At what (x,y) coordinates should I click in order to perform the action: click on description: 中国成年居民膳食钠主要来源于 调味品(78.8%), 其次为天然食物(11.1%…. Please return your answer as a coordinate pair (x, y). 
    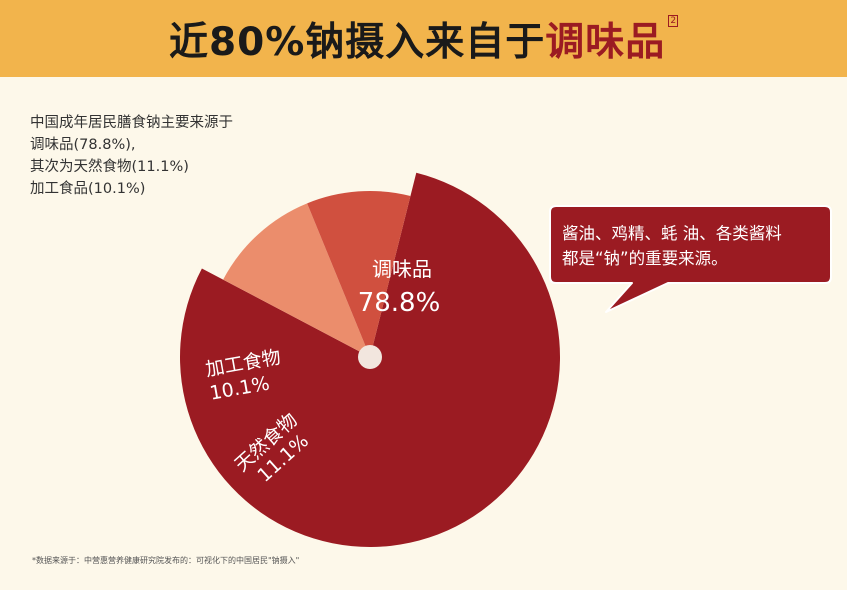
    Looking at the image, I should click on (195, 156).